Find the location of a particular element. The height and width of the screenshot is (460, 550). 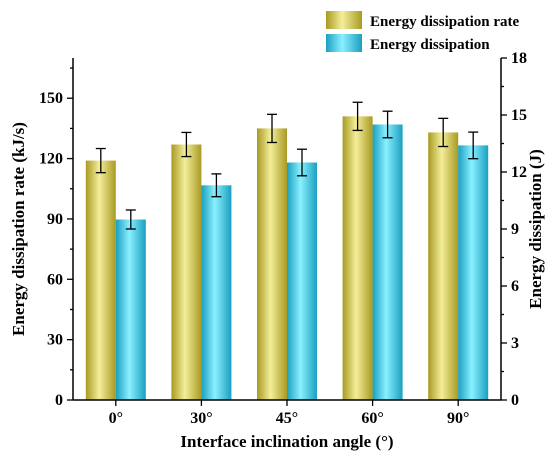

right-y-tick-label: 0 is located at coordinates (515, 400).